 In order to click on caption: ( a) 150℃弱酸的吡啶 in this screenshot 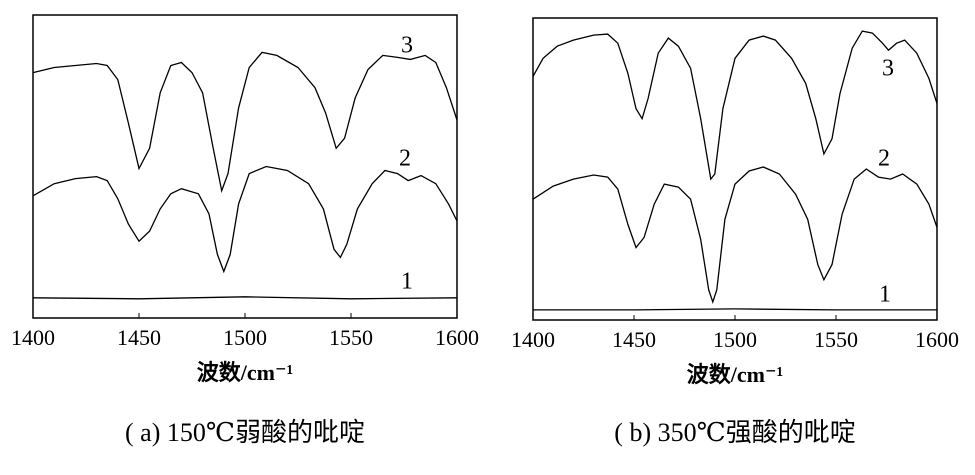, I will do `click(245, 432)`.